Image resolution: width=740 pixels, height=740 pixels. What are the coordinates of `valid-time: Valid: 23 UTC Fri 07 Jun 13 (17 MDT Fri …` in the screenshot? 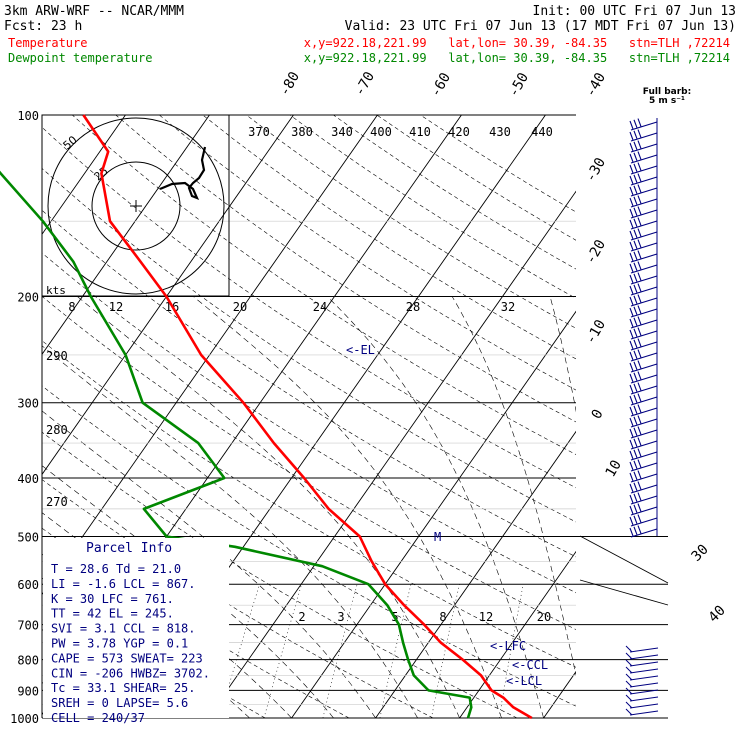 It's located at (540, 26).